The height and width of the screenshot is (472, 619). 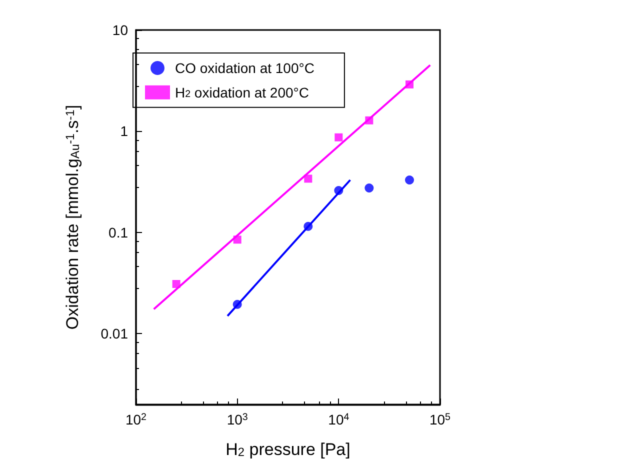 What do you see at coordinates (72, 217) in the screenshot?
I see `y-axis-title: Oxidation rate [mmol.gAu-1.s-1]` at bounding box center [72, 217].